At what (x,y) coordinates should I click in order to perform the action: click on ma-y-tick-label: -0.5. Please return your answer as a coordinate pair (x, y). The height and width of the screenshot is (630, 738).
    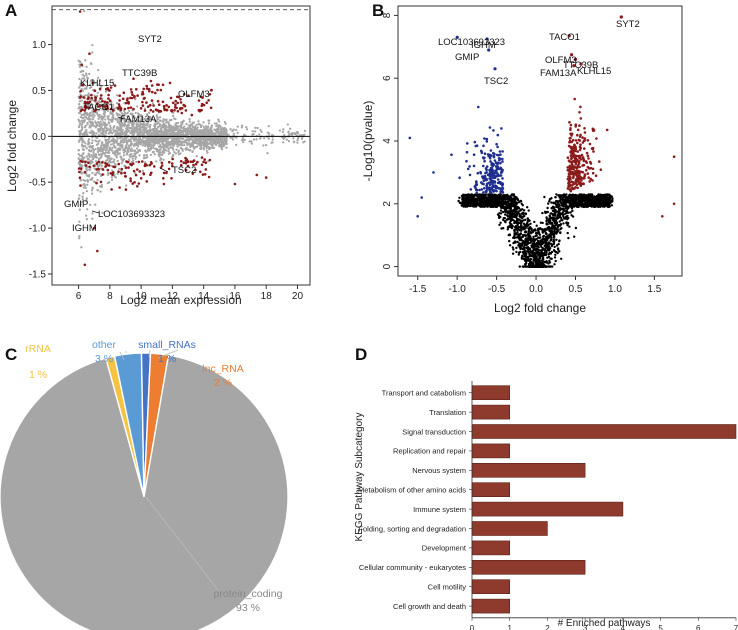
    Looking at the image, I should click on (38, 183).